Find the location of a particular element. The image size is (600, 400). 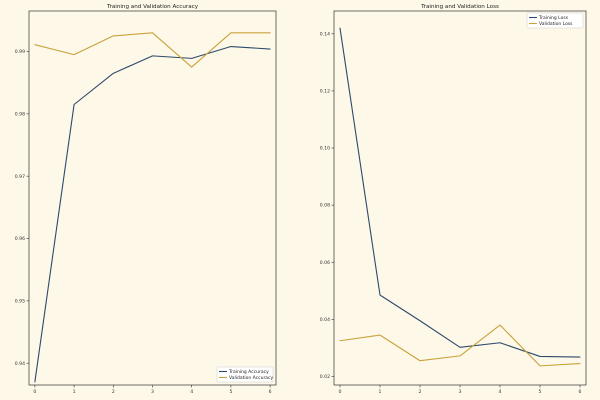

y-tick-label: 0.08 is located at coordinates (325, 206).